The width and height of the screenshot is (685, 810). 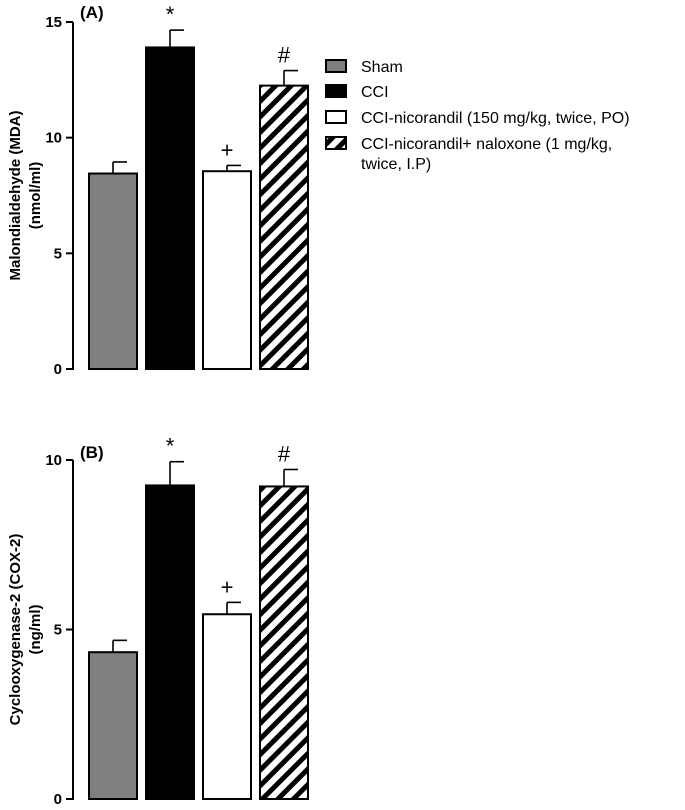 I want to click on legend-label-line: CCI, so click(x=375, y=92).